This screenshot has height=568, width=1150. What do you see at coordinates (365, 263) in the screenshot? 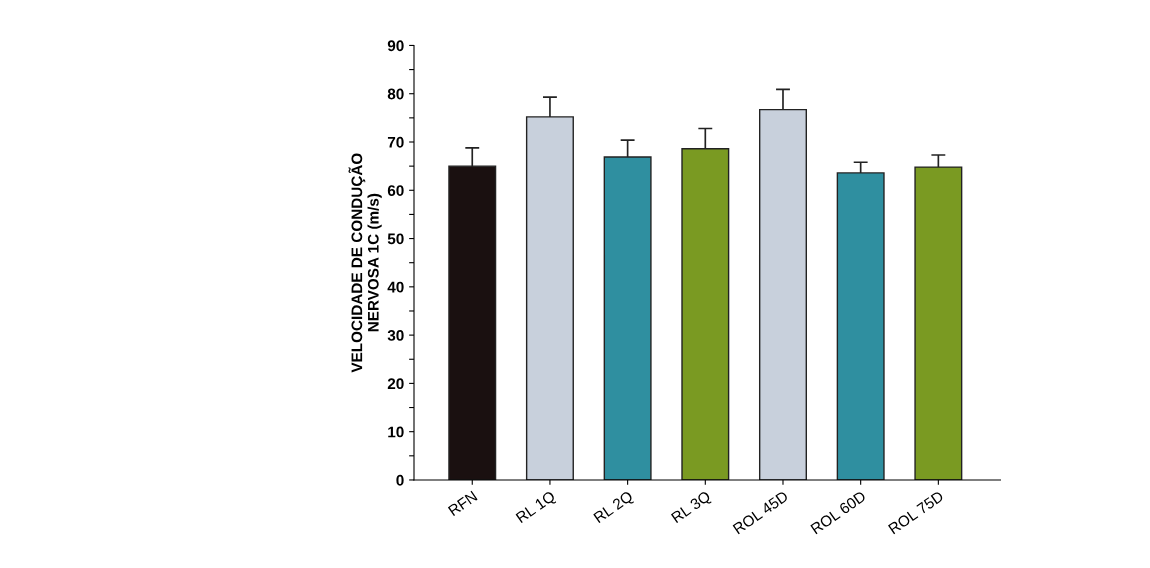
I see `y-axis-title: VELOCIDADE DE CONDUÇÃO NERVOSA 1C (m/s)` at bounding box center [365, 263].